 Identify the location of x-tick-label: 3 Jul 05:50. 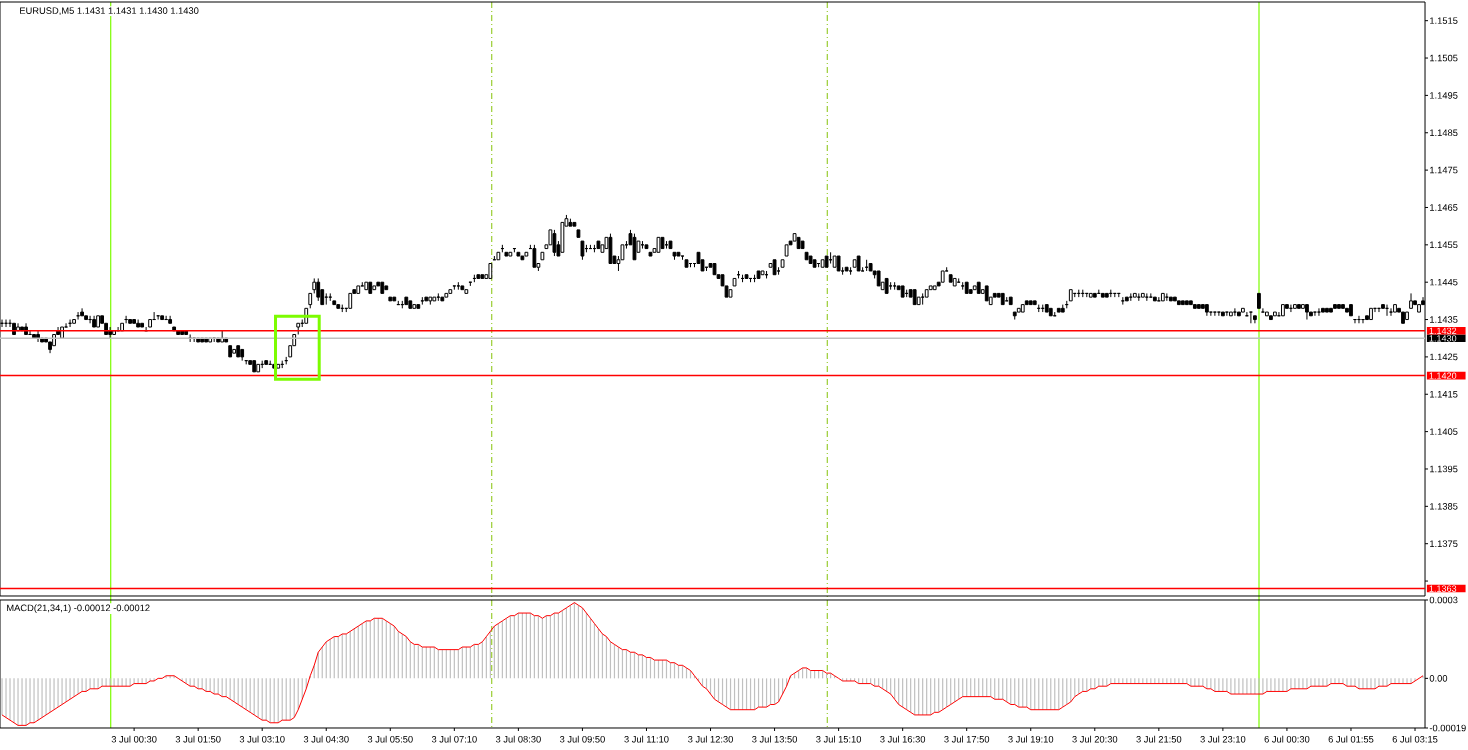
(390, 739).